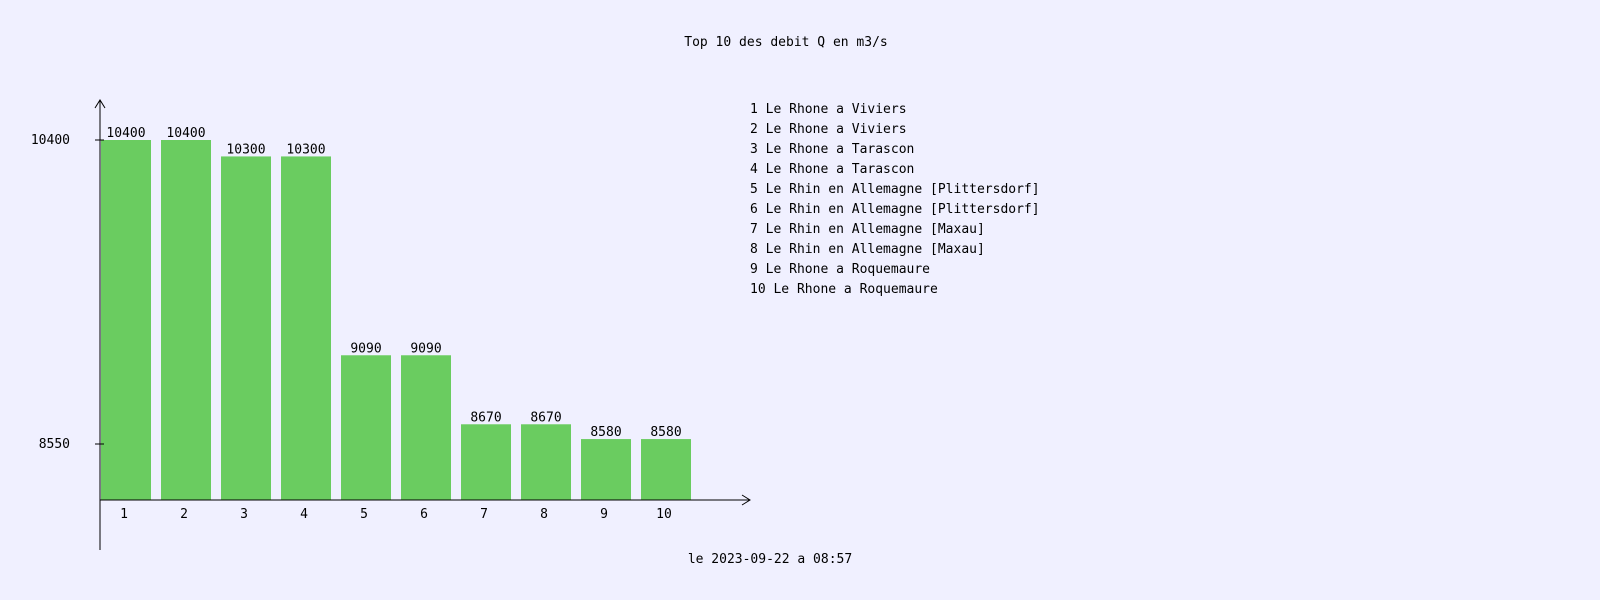 The image size is (1600, 600). What do you see at coordinates (184, 514) in the screenshot?
I see `x-tick-label-2: 2` at bounding box center [184, 514].